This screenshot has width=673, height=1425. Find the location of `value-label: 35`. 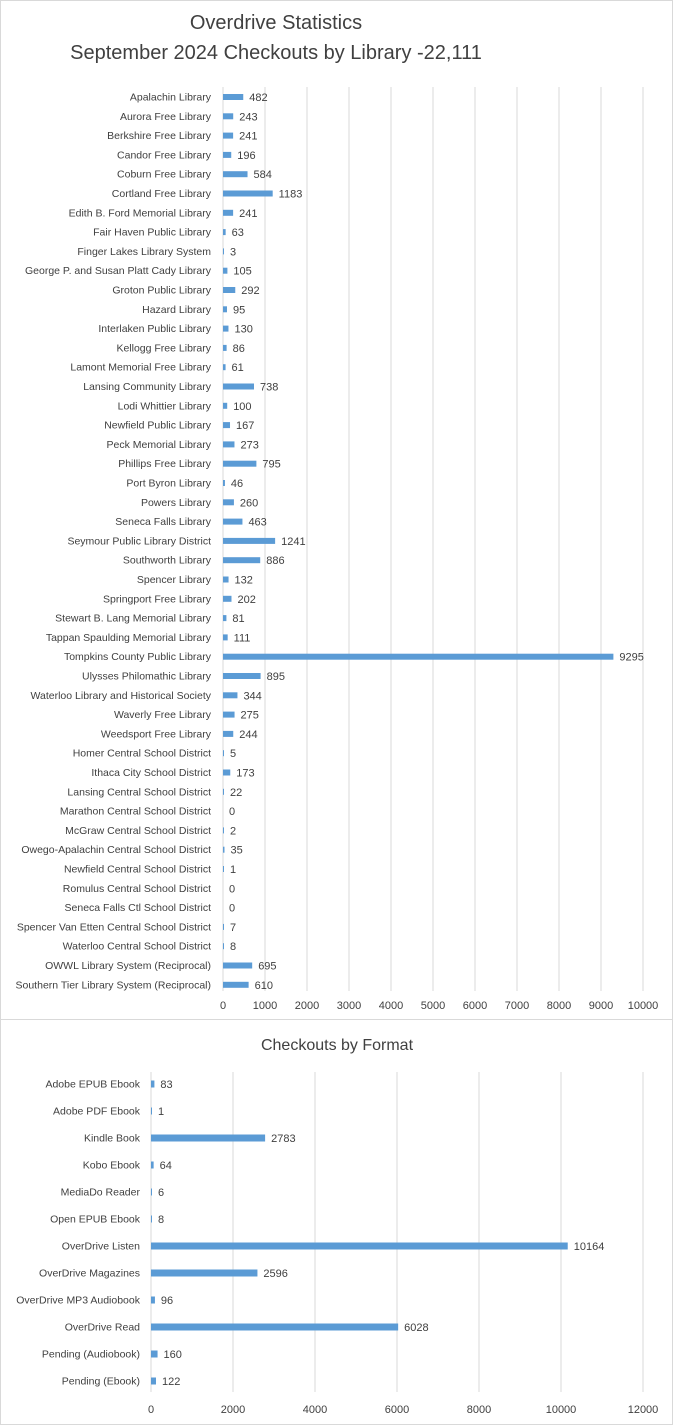

value-label: 35 is located at coordinates (236, 851).